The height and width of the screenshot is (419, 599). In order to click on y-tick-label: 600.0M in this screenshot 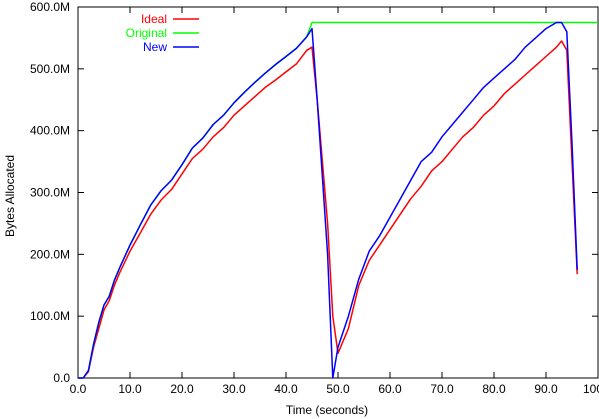, I will do `click(50, 7)`.